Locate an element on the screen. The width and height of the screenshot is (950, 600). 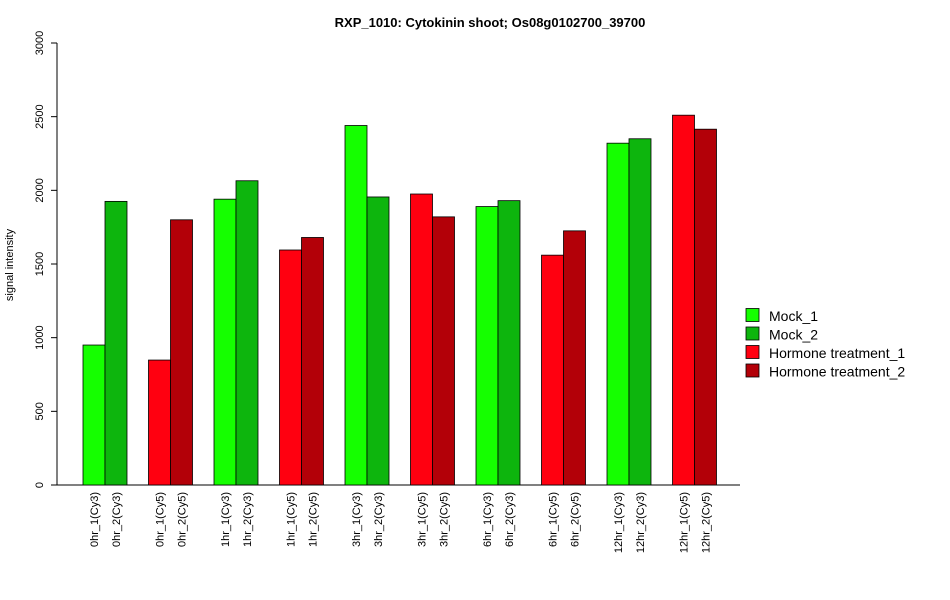
x-tick-label: 3hr_1(Cy3) is located at coordinates (357, 519).